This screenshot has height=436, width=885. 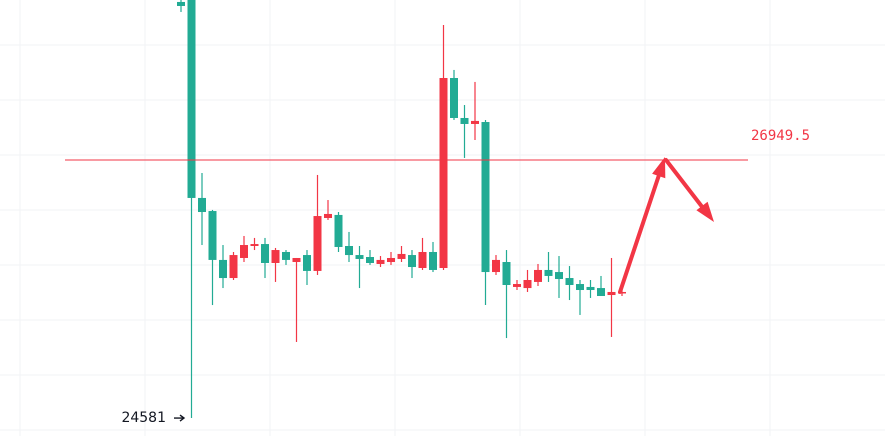 I want to click on price-line-label: 26949.5, so click(x=780, y=136).